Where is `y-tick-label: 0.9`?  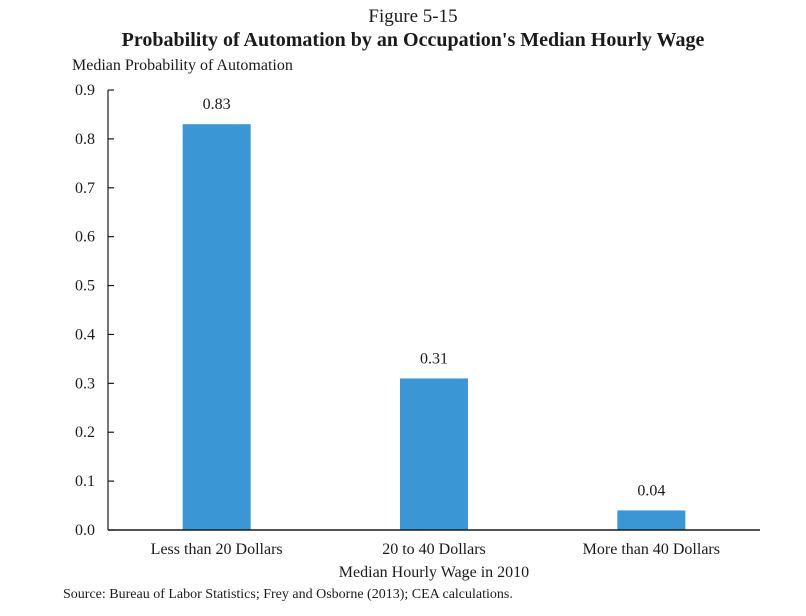 y-tick-label: 0.9 is located at coordinates (85, 90).